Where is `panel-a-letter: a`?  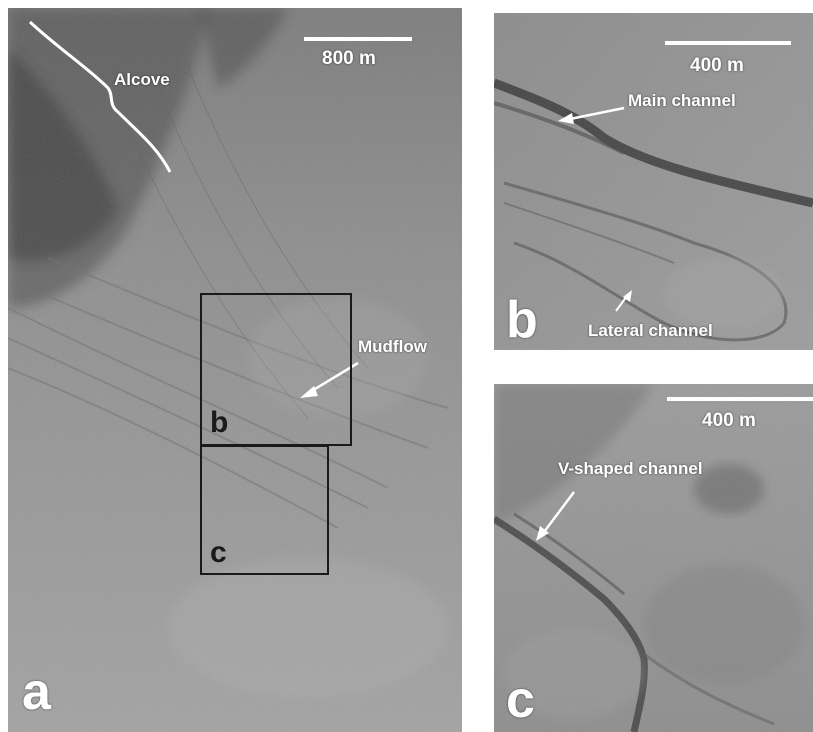 panel-a-letter: a is located at coordinates (36, 692).